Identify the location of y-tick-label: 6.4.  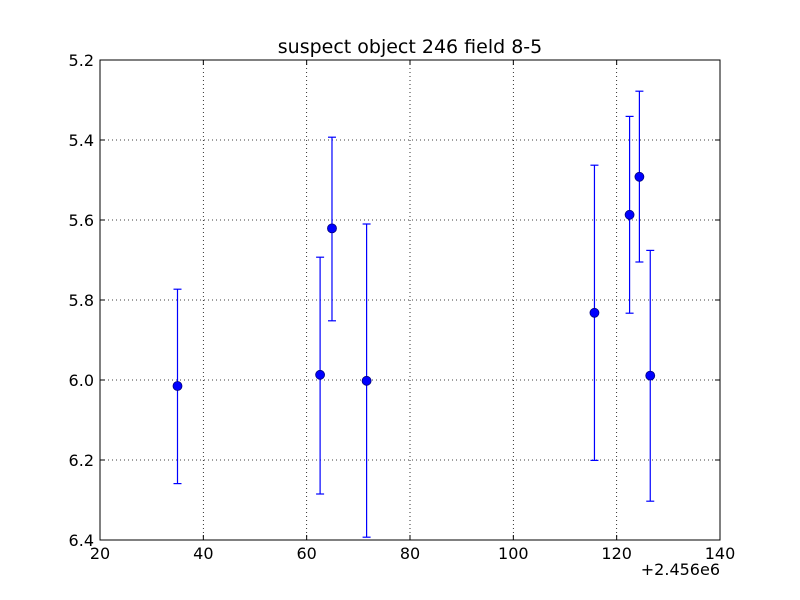
(81, 540).